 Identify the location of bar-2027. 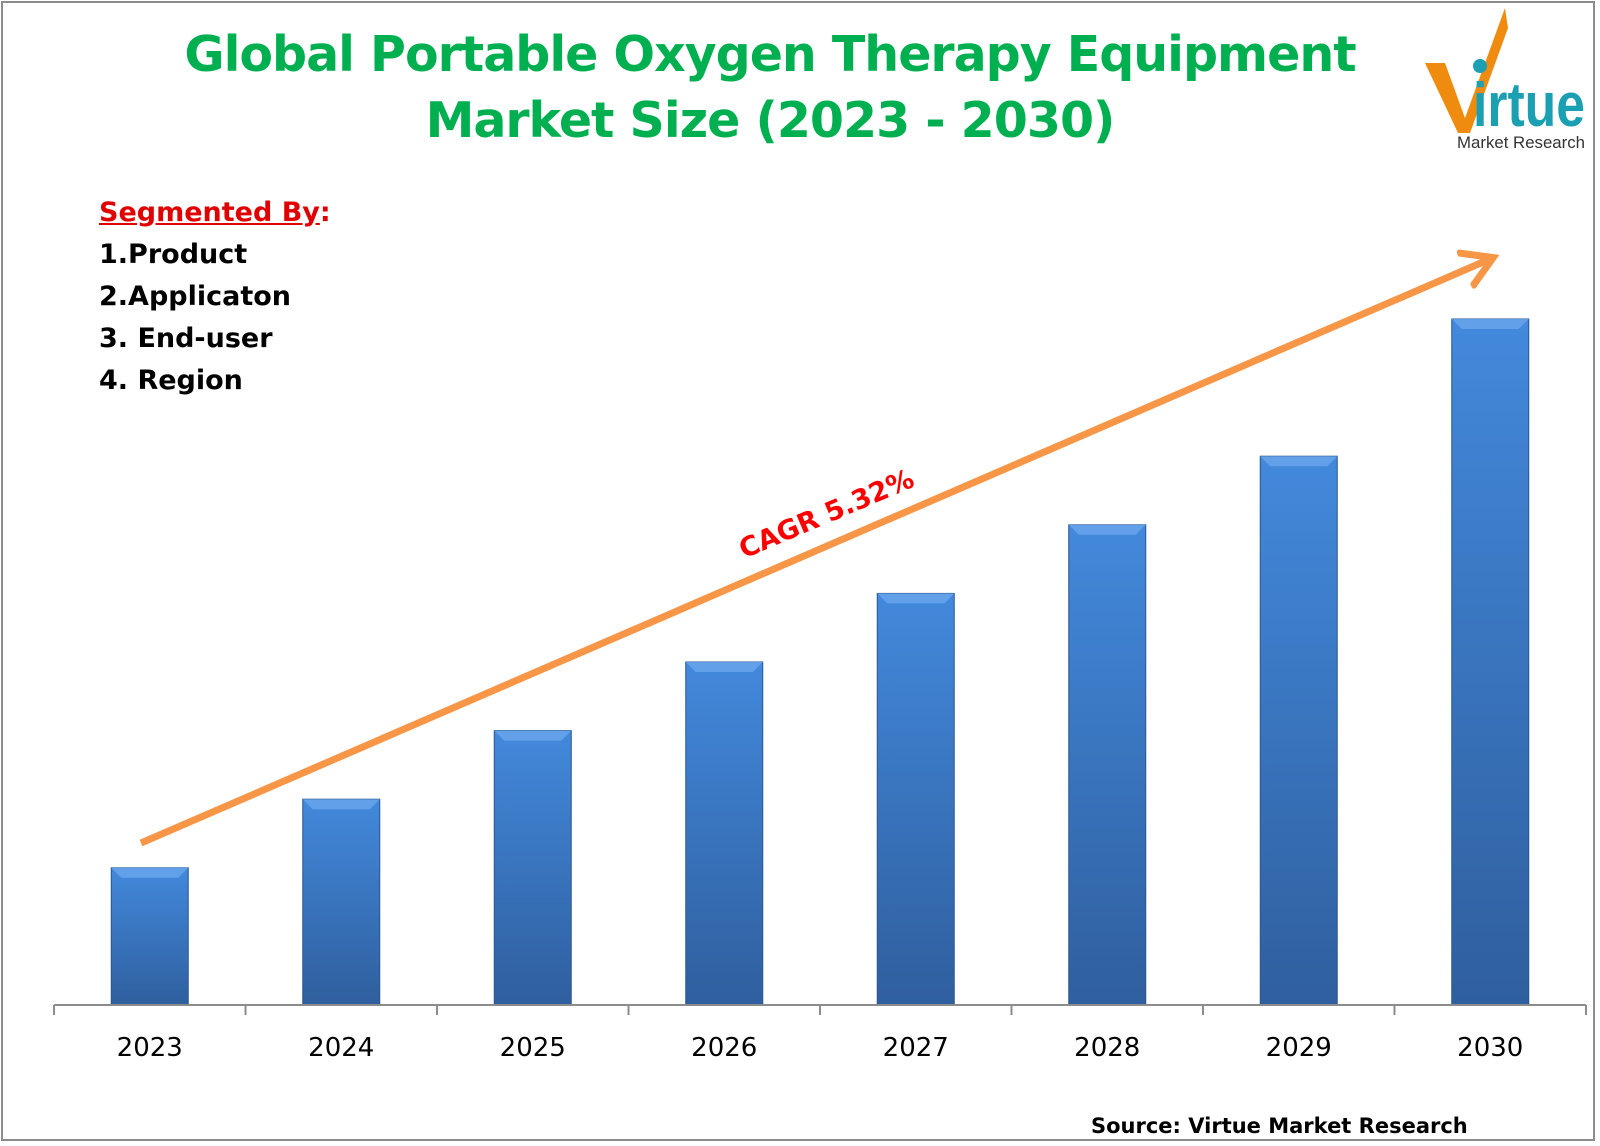
(915, 799).